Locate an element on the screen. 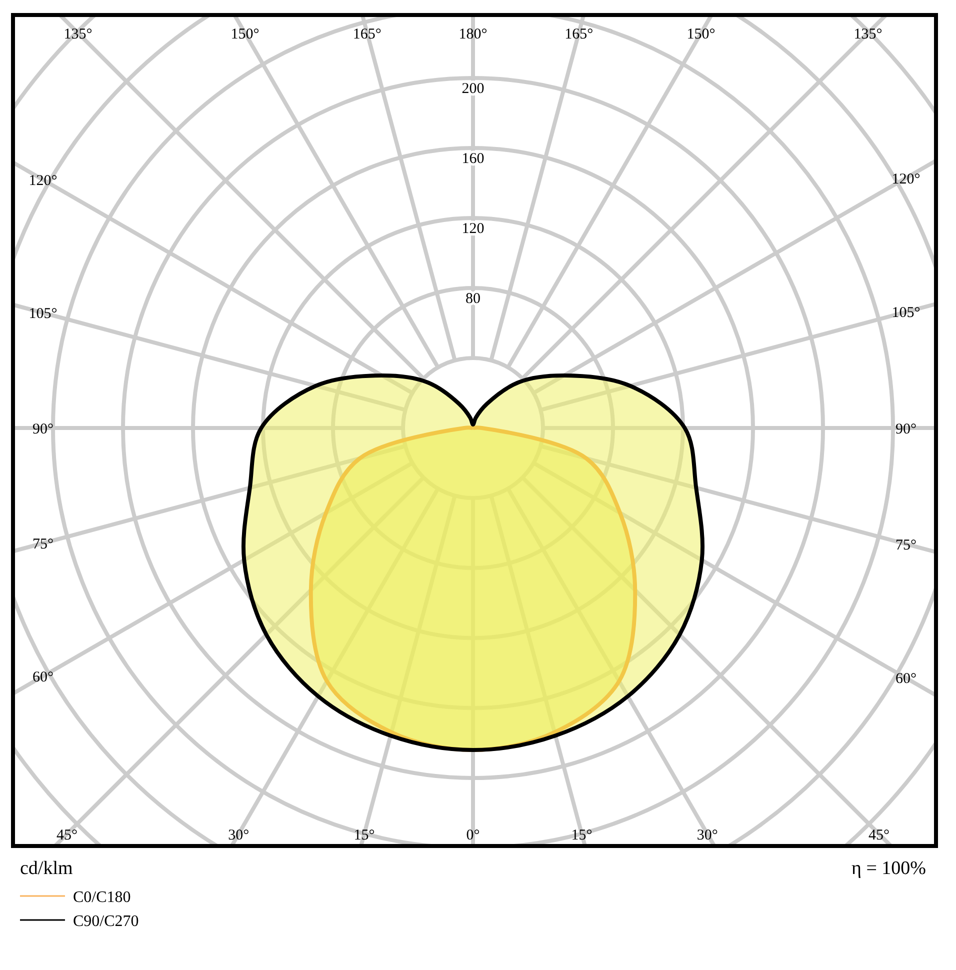 This screenshot has height=970, width=956. text: cd/klm is located at coordinates (46, 868).